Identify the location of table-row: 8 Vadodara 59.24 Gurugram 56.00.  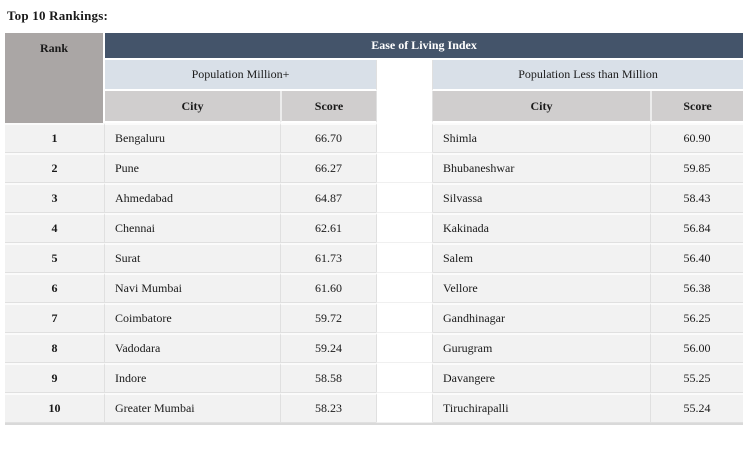
(374, 348).